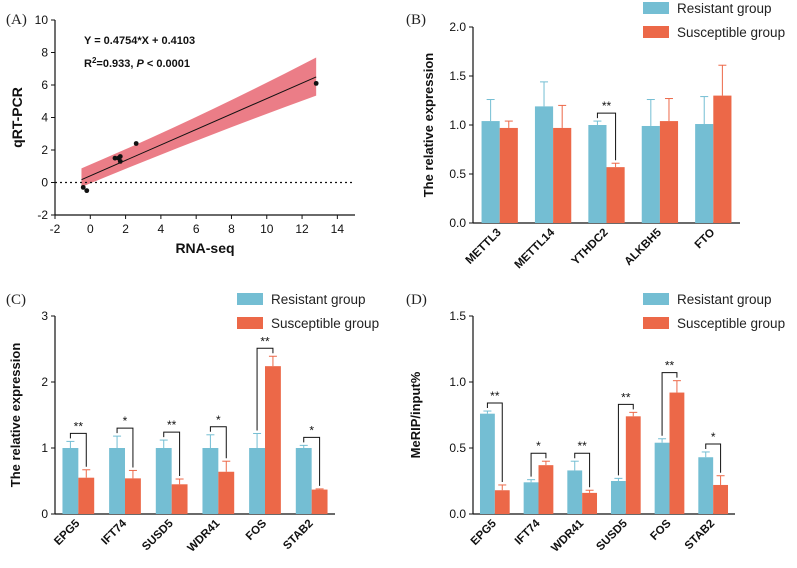 The image size is (797, 568). Describe the element at coordinates (44, 85) in the screenshot. I see `y-tick-label: 6` at that location.